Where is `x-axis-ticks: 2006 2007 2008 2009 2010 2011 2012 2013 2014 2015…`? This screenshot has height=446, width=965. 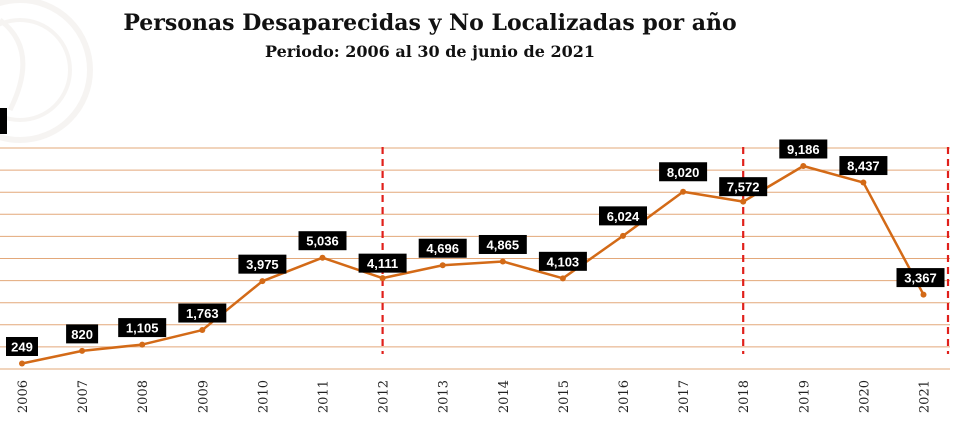 x-axis-ticks: 2006 2007 2008 2009 2010 2011 2012 2013 2014 2015… is located at coordinates (474, 396).